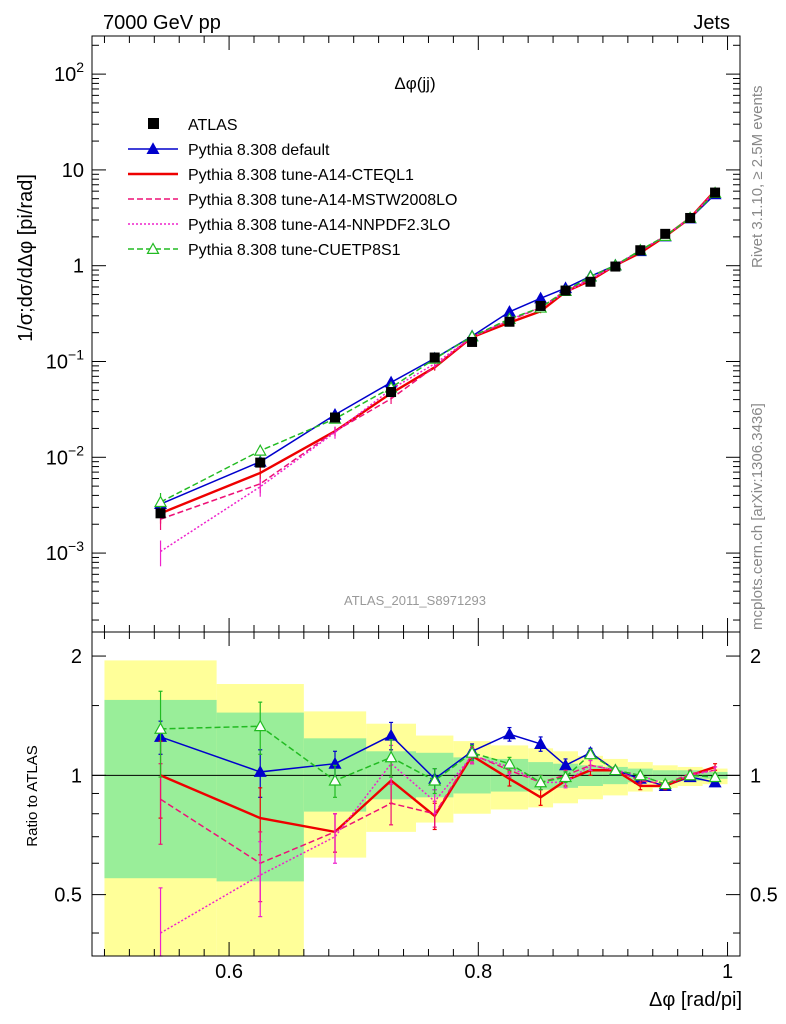 The height and width of the screenshot is (1024, 786). What do you see at coordinates (162, 23) in the screenshot?
I see `header-beam-label: 7000 GeV pp` at bounding box center [162, 23].